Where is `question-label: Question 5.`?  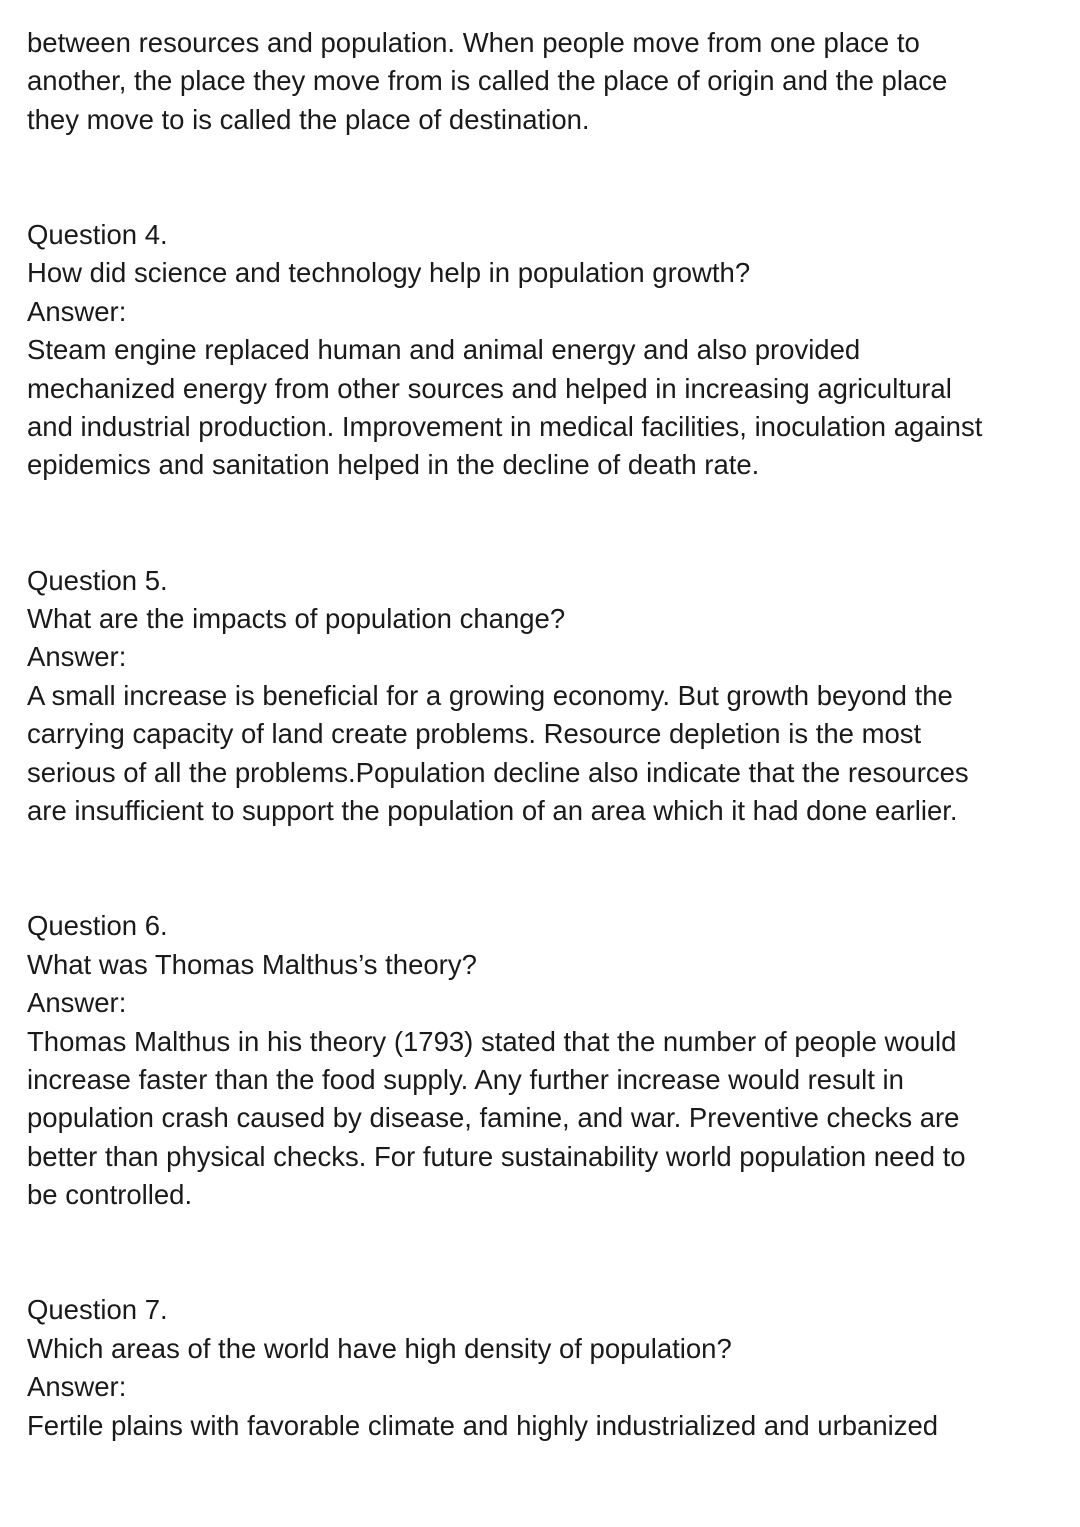 question-label: Question 5. is located at coordinates (97, 580).